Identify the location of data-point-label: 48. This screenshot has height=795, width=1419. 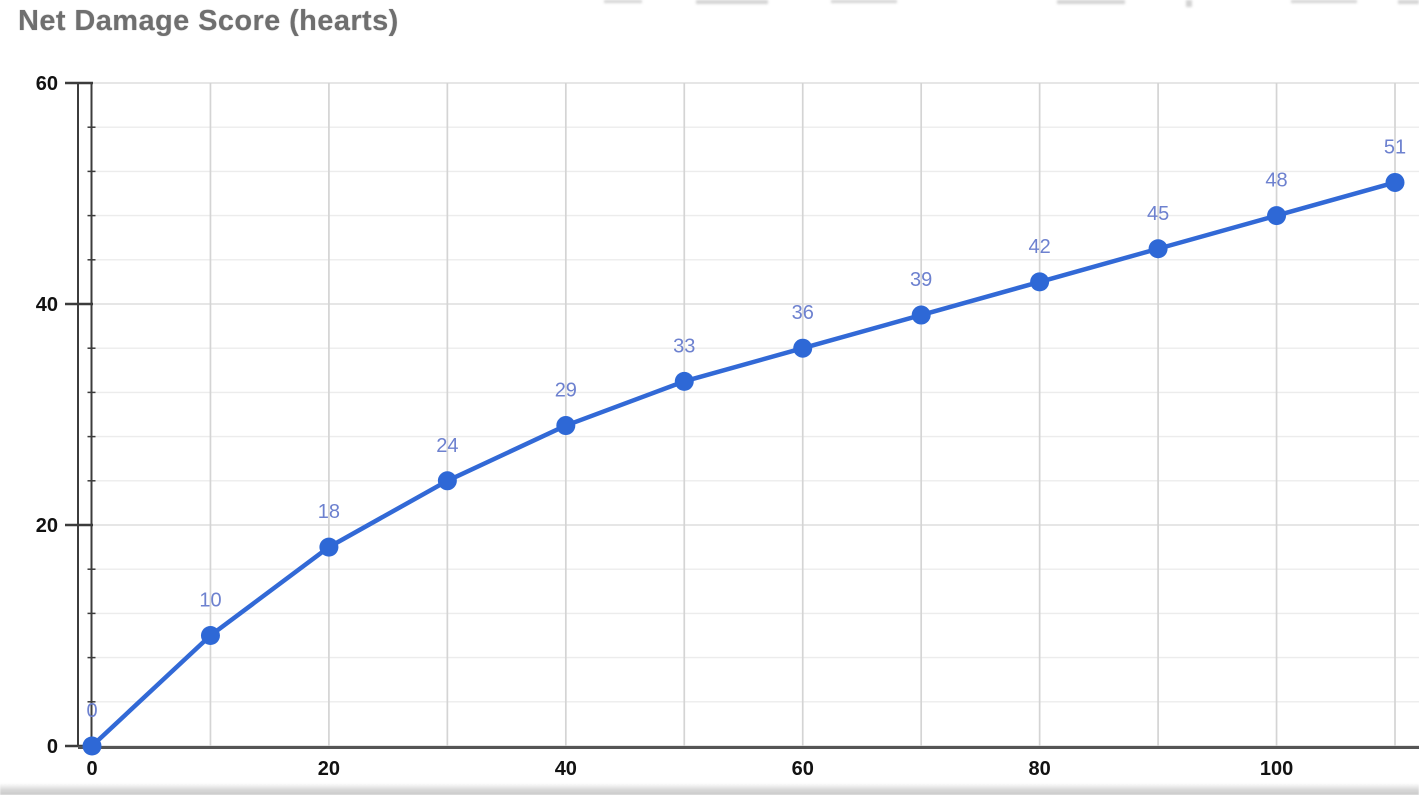
(1276, 181).